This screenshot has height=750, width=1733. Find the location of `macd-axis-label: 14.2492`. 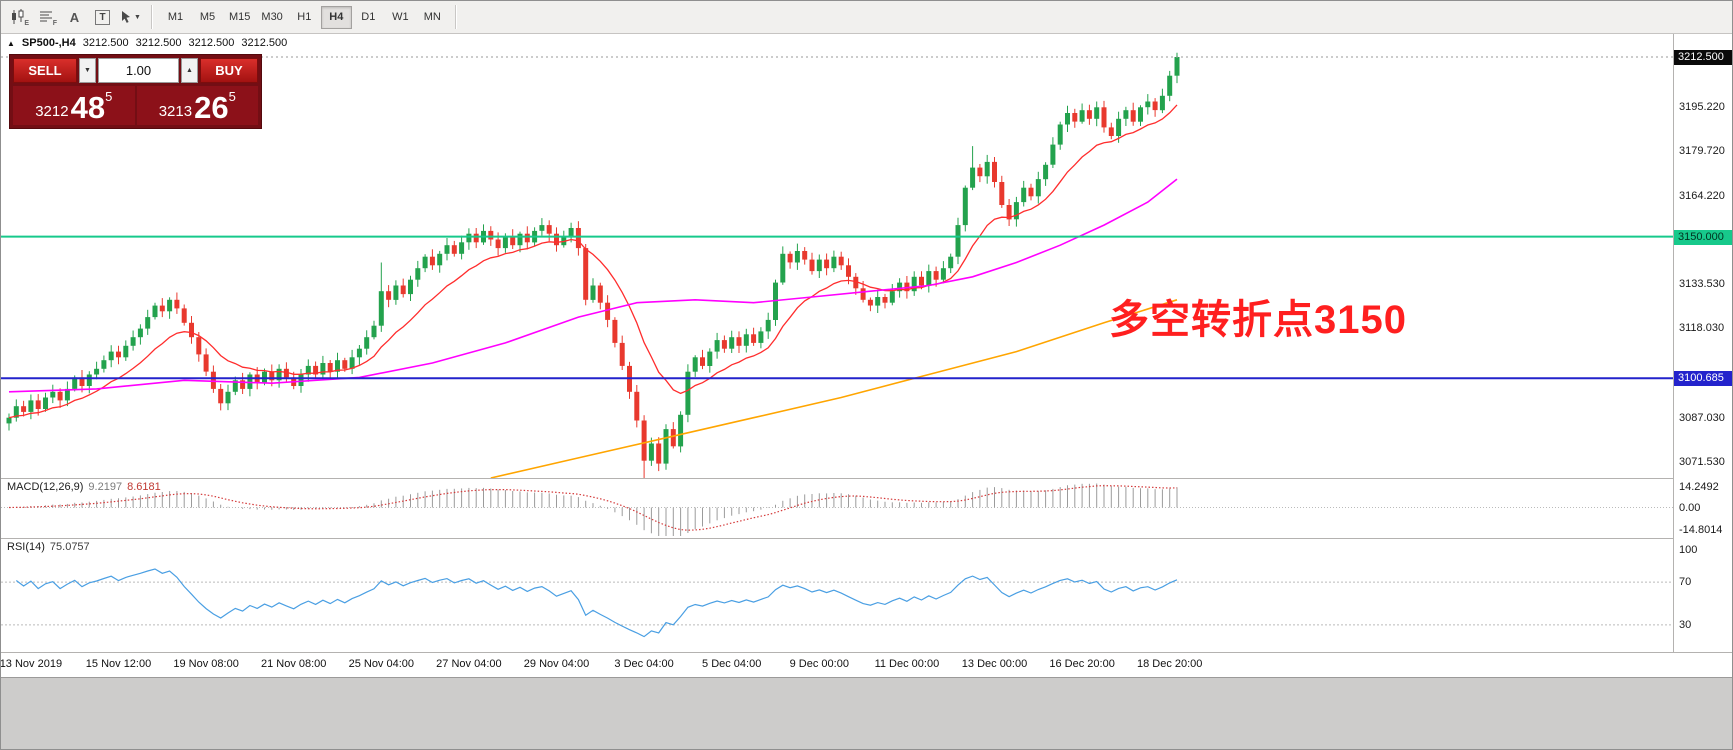

macd-axis-label: 14.2492 is located at coordinates (1699, 487).